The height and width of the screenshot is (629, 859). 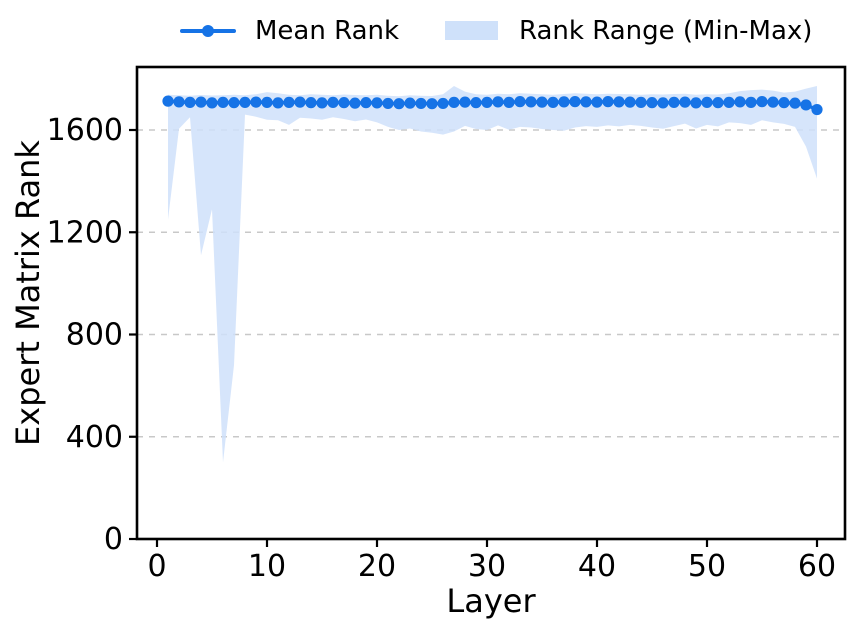 What do you see at coordinates (85, 232) in the screenshot?
I see `y-tick-label: 1200` at bounding box center [85, 232].